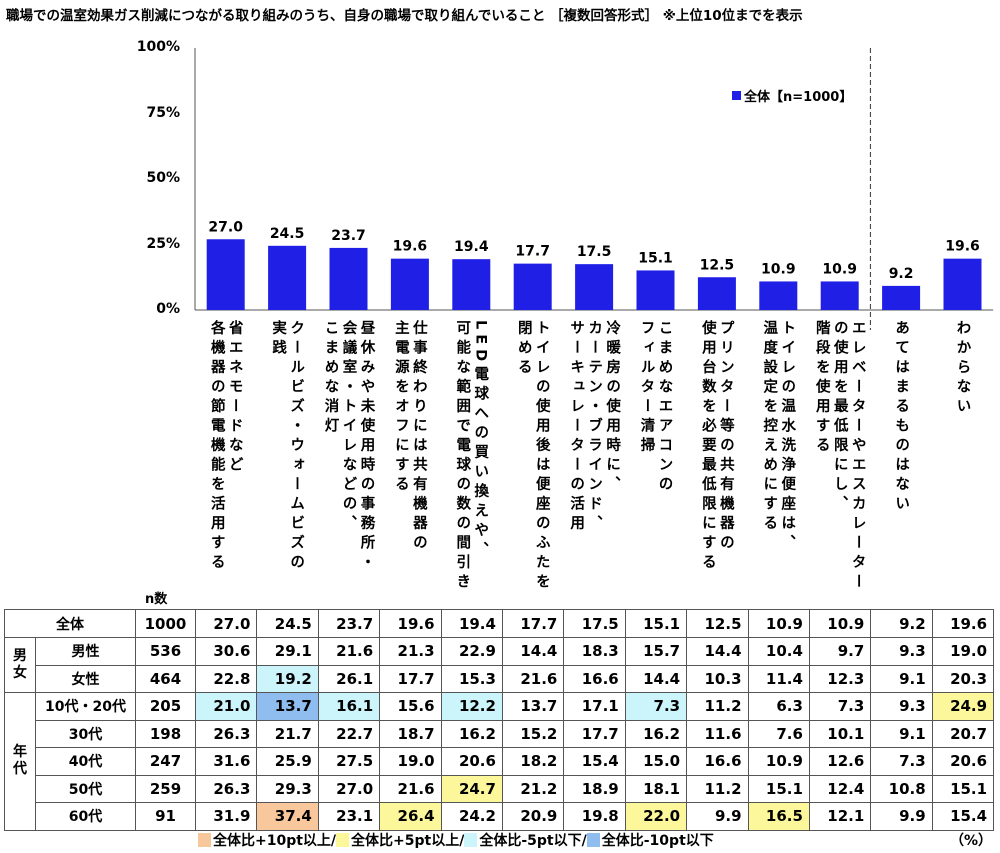 Image resolution: width=1000 pixels, height=853 pixels. I want to click on data-label: 23.7, so click(348, 236).